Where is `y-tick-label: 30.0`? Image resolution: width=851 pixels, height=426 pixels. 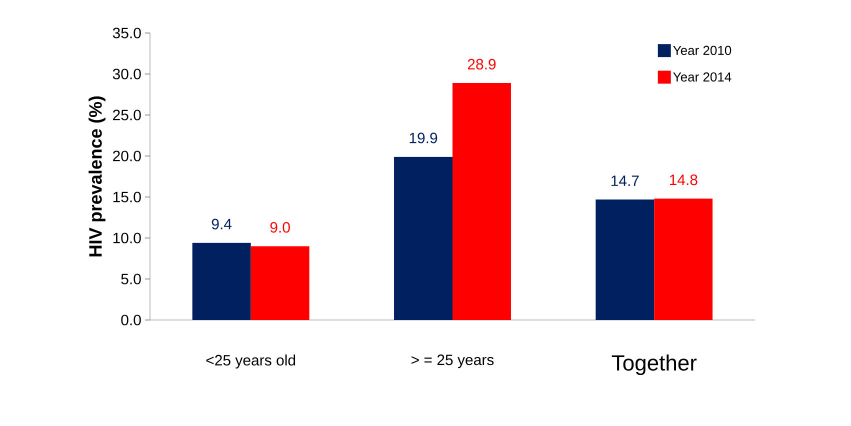 y-tick-label: 30.0 is located at coordinates (126, 74).